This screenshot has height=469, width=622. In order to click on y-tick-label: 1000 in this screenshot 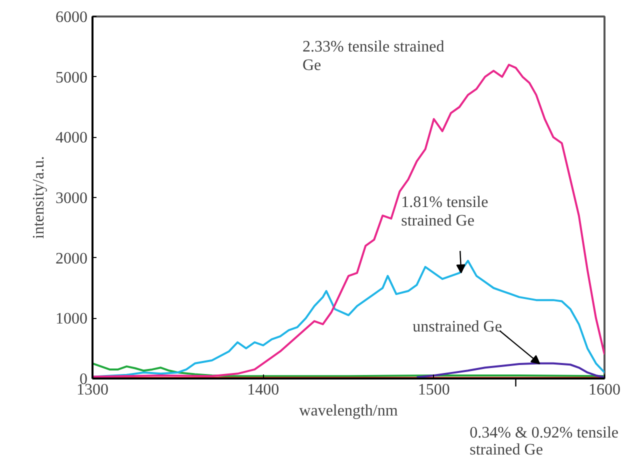, I will do `click(72, 319)`.